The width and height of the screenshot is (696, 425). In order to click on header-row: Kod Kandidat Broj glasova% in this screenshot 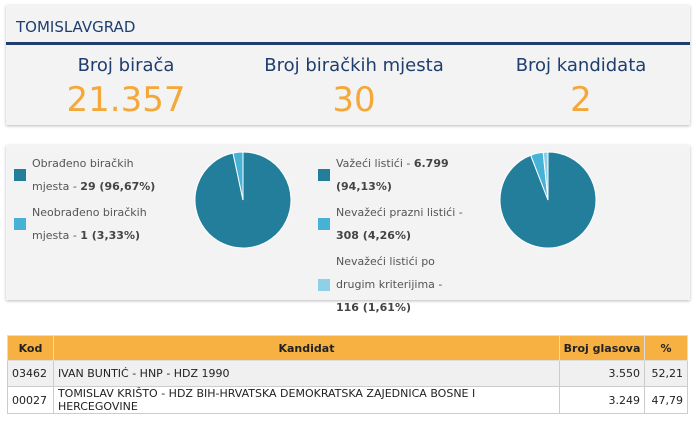, I will do `click(347, 348)`.